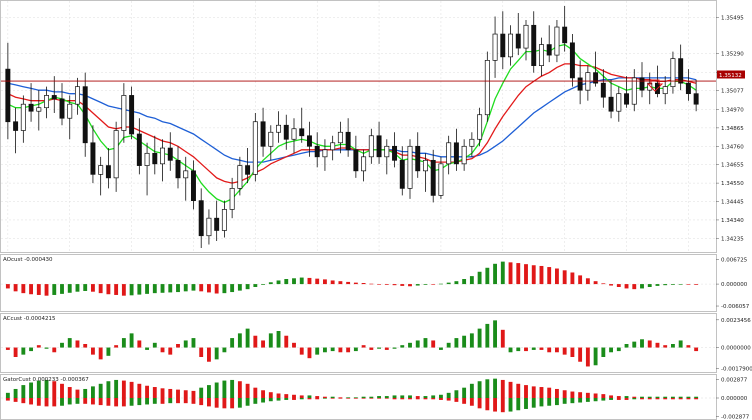 The image size is (752, 420). Describe the element at coordinates (732, 129) in the screenshot. I see `price-tick-label: 1.34865` at that location.